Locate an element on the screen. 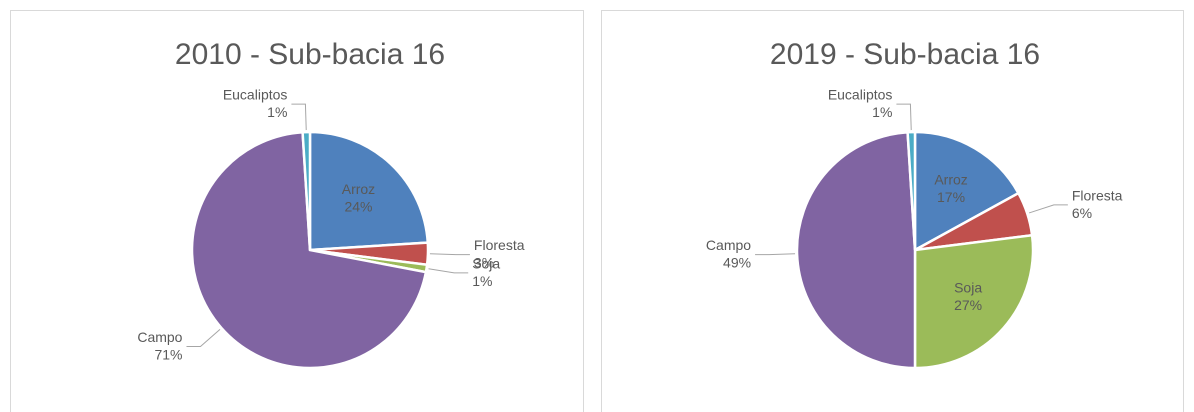 Image resolution: width=1194 pixels, height=412 pixels. data-label: Campo 49% is located at coordinates (728, 254).